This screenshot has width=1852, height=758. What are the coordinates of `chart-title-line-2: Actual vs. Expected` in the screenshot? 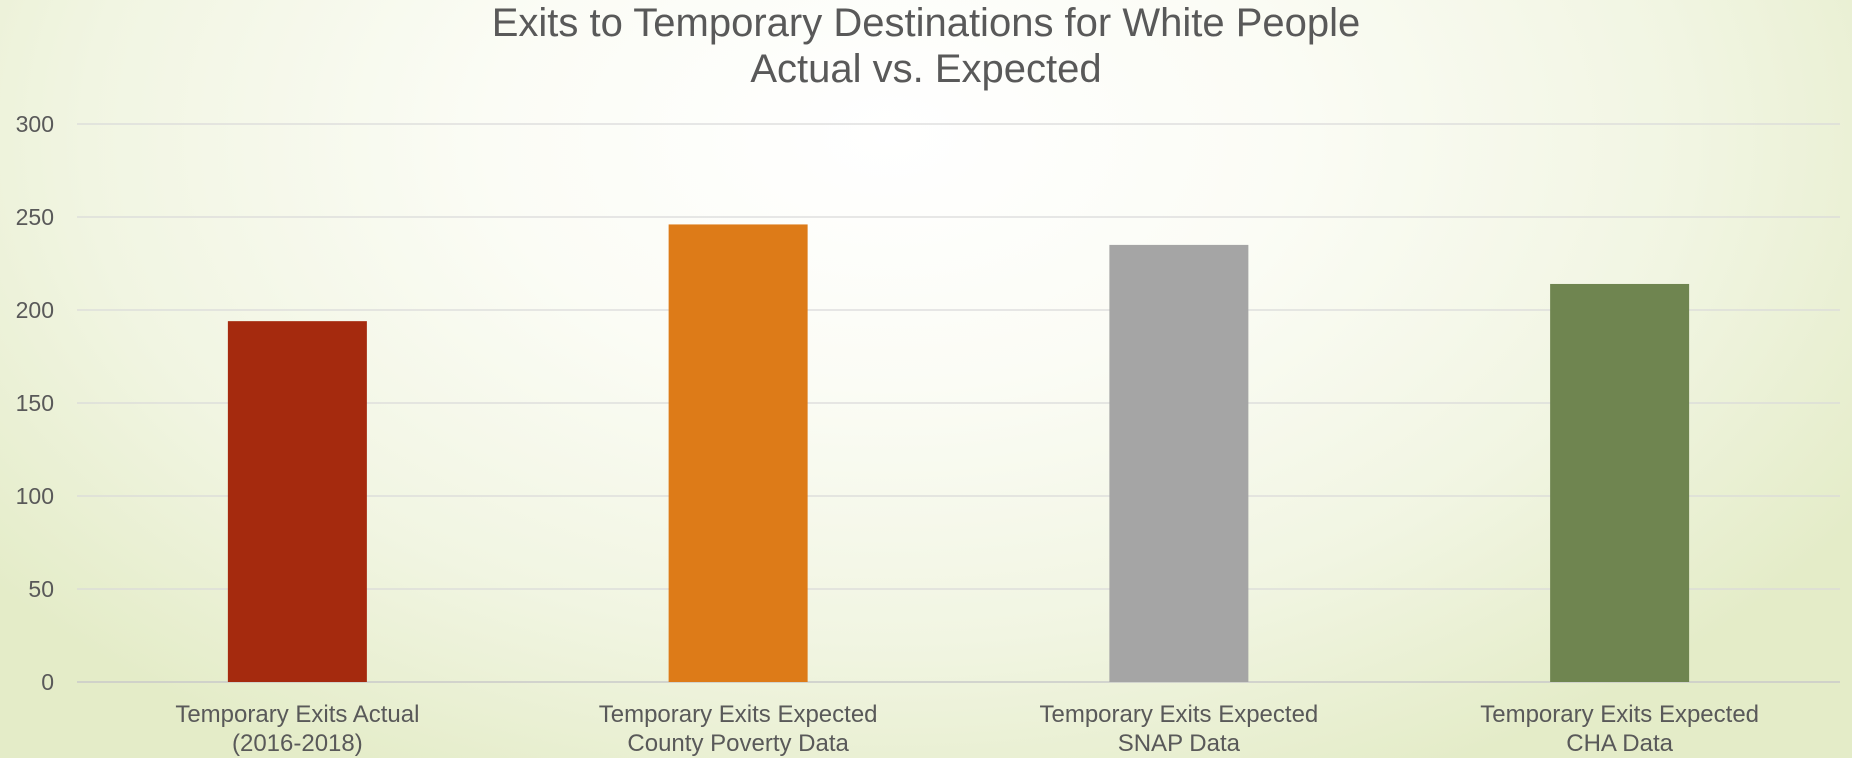 It's located at (926, 69).